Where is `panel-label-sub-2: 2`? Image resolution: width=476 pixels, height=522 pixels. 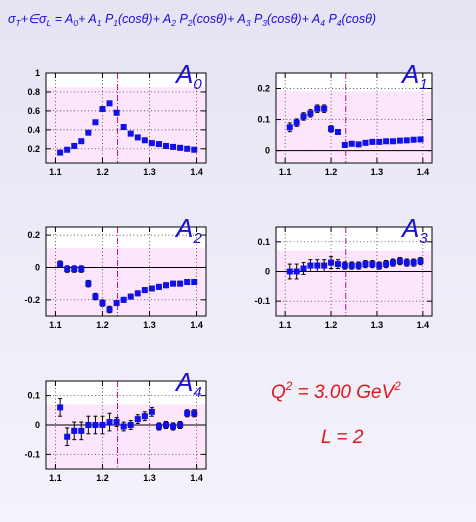 panel-label-sub-2: 2 is located at coordinates (197, 238).